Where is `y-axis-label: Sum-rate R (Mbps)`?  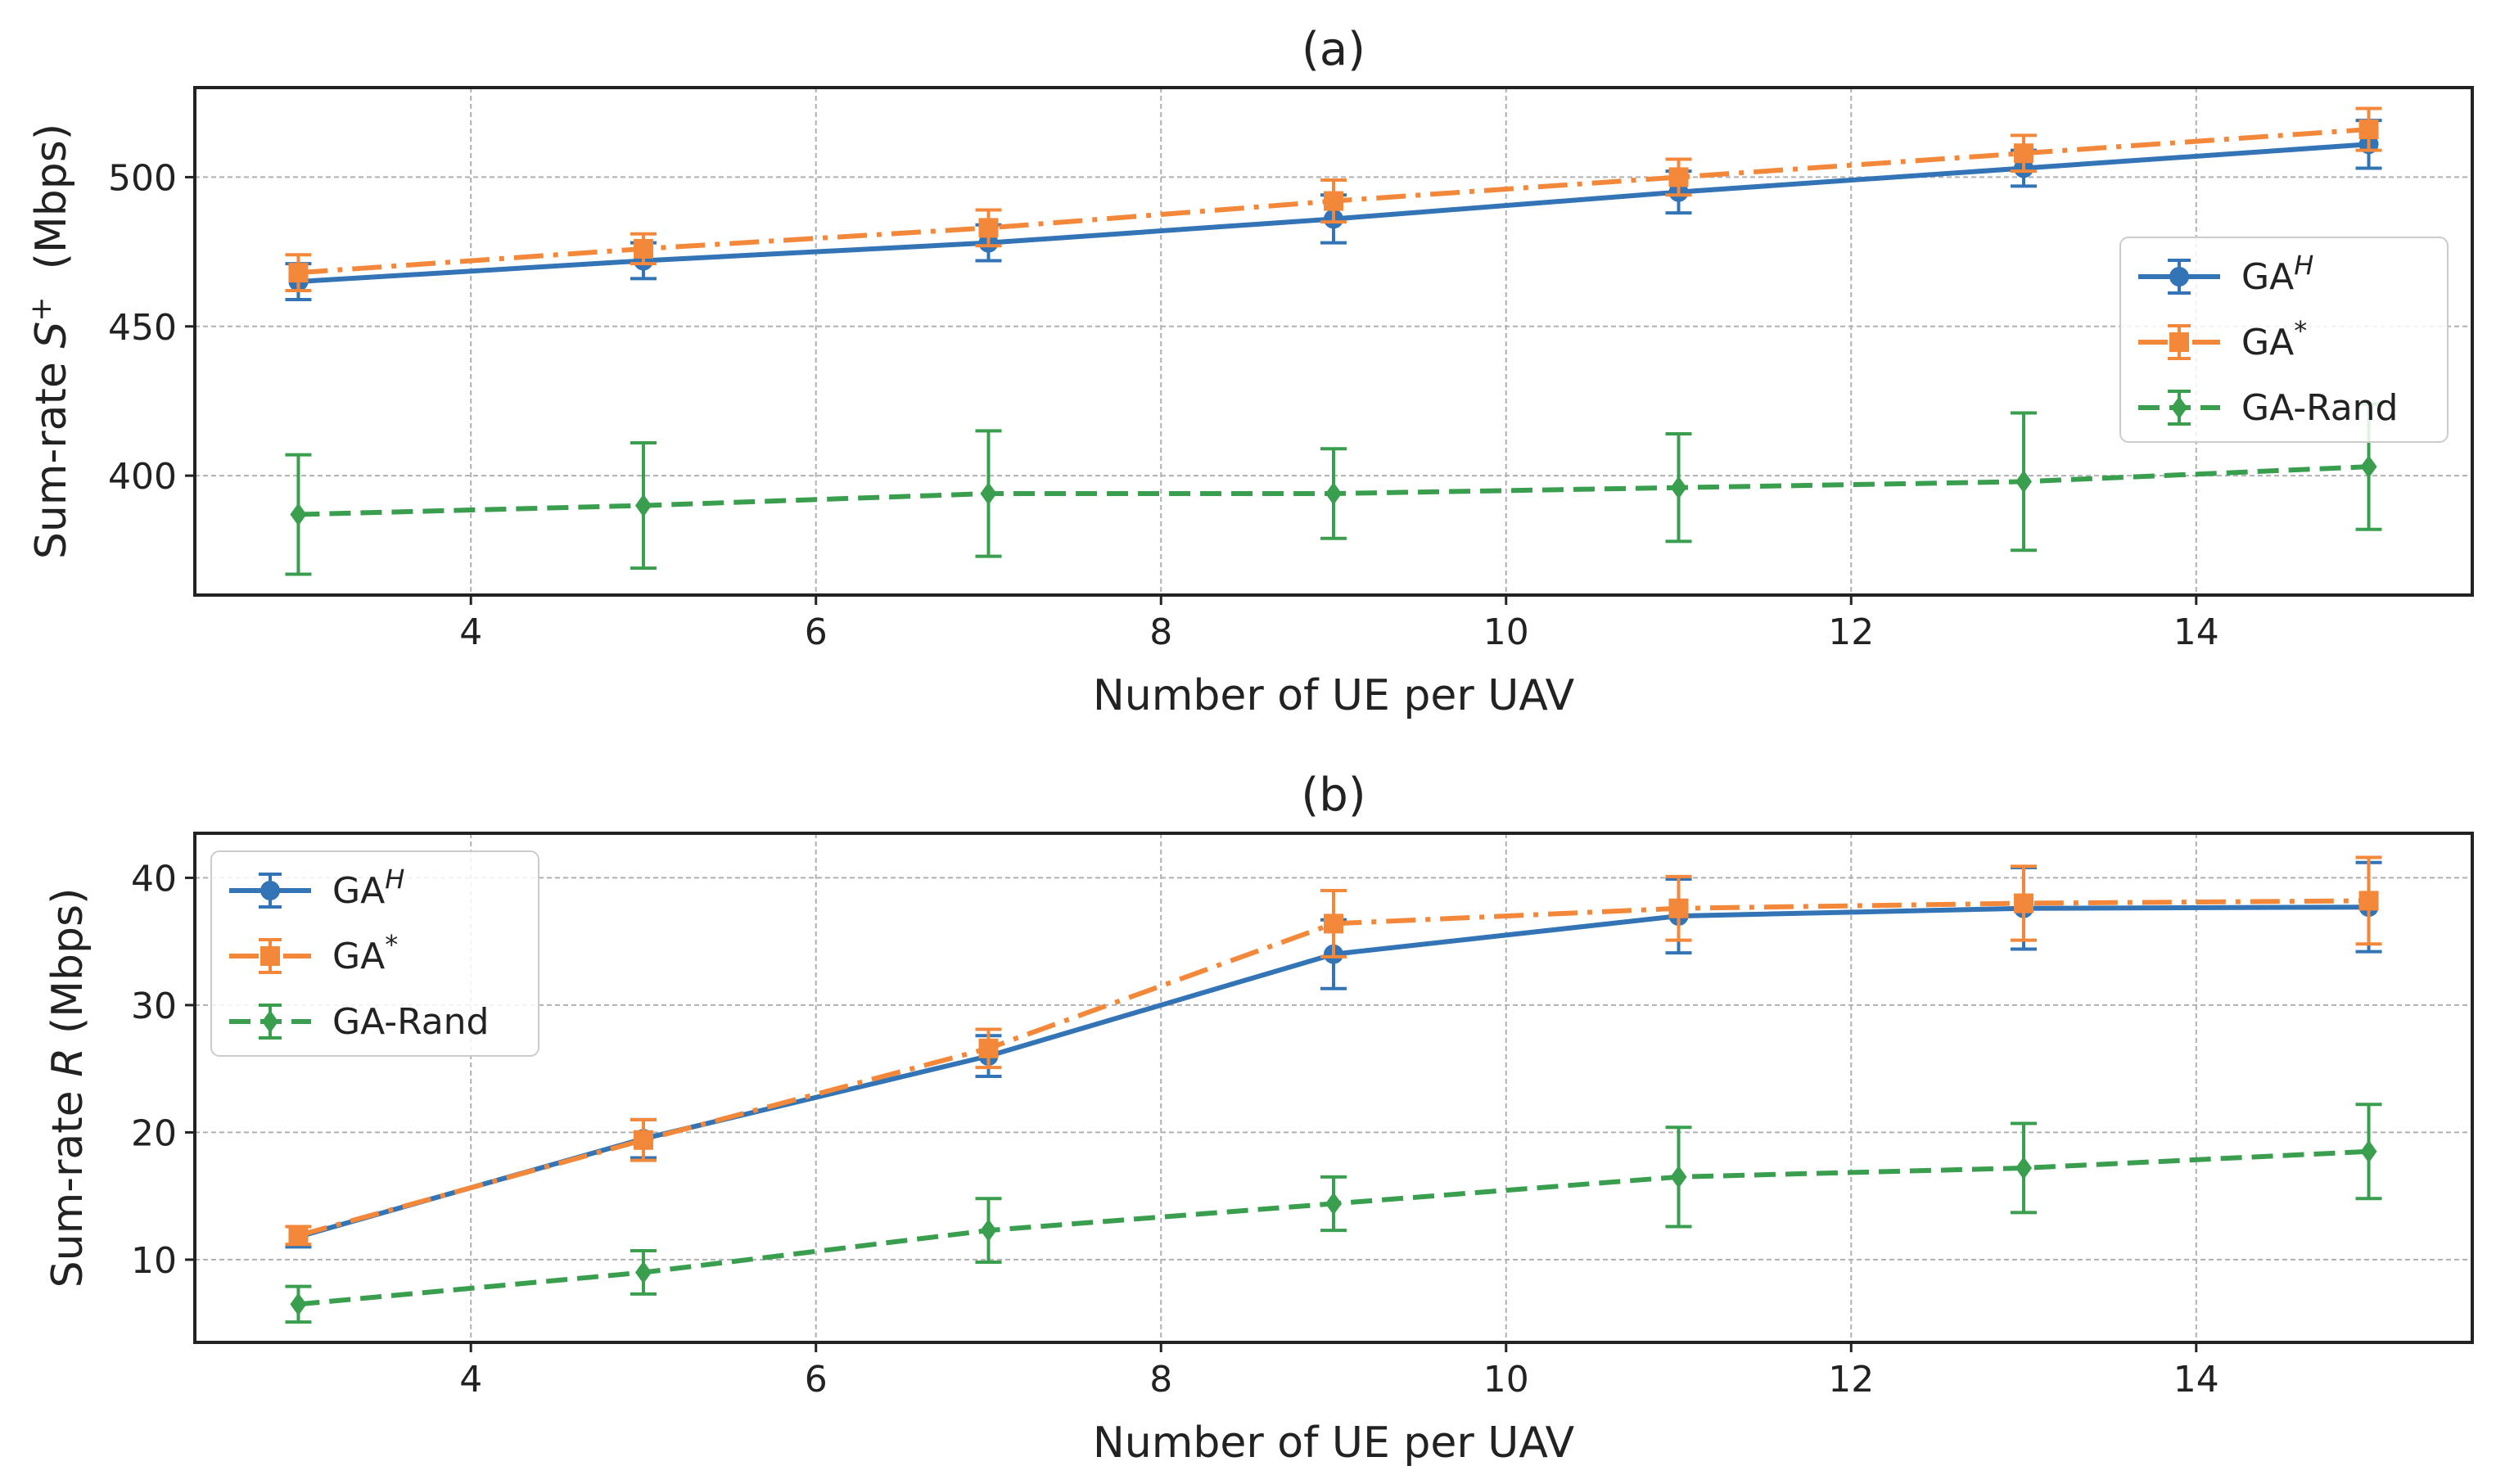
y-axis-label: Sum-rate R (Mbps) is located at coordinates (68, 1088).